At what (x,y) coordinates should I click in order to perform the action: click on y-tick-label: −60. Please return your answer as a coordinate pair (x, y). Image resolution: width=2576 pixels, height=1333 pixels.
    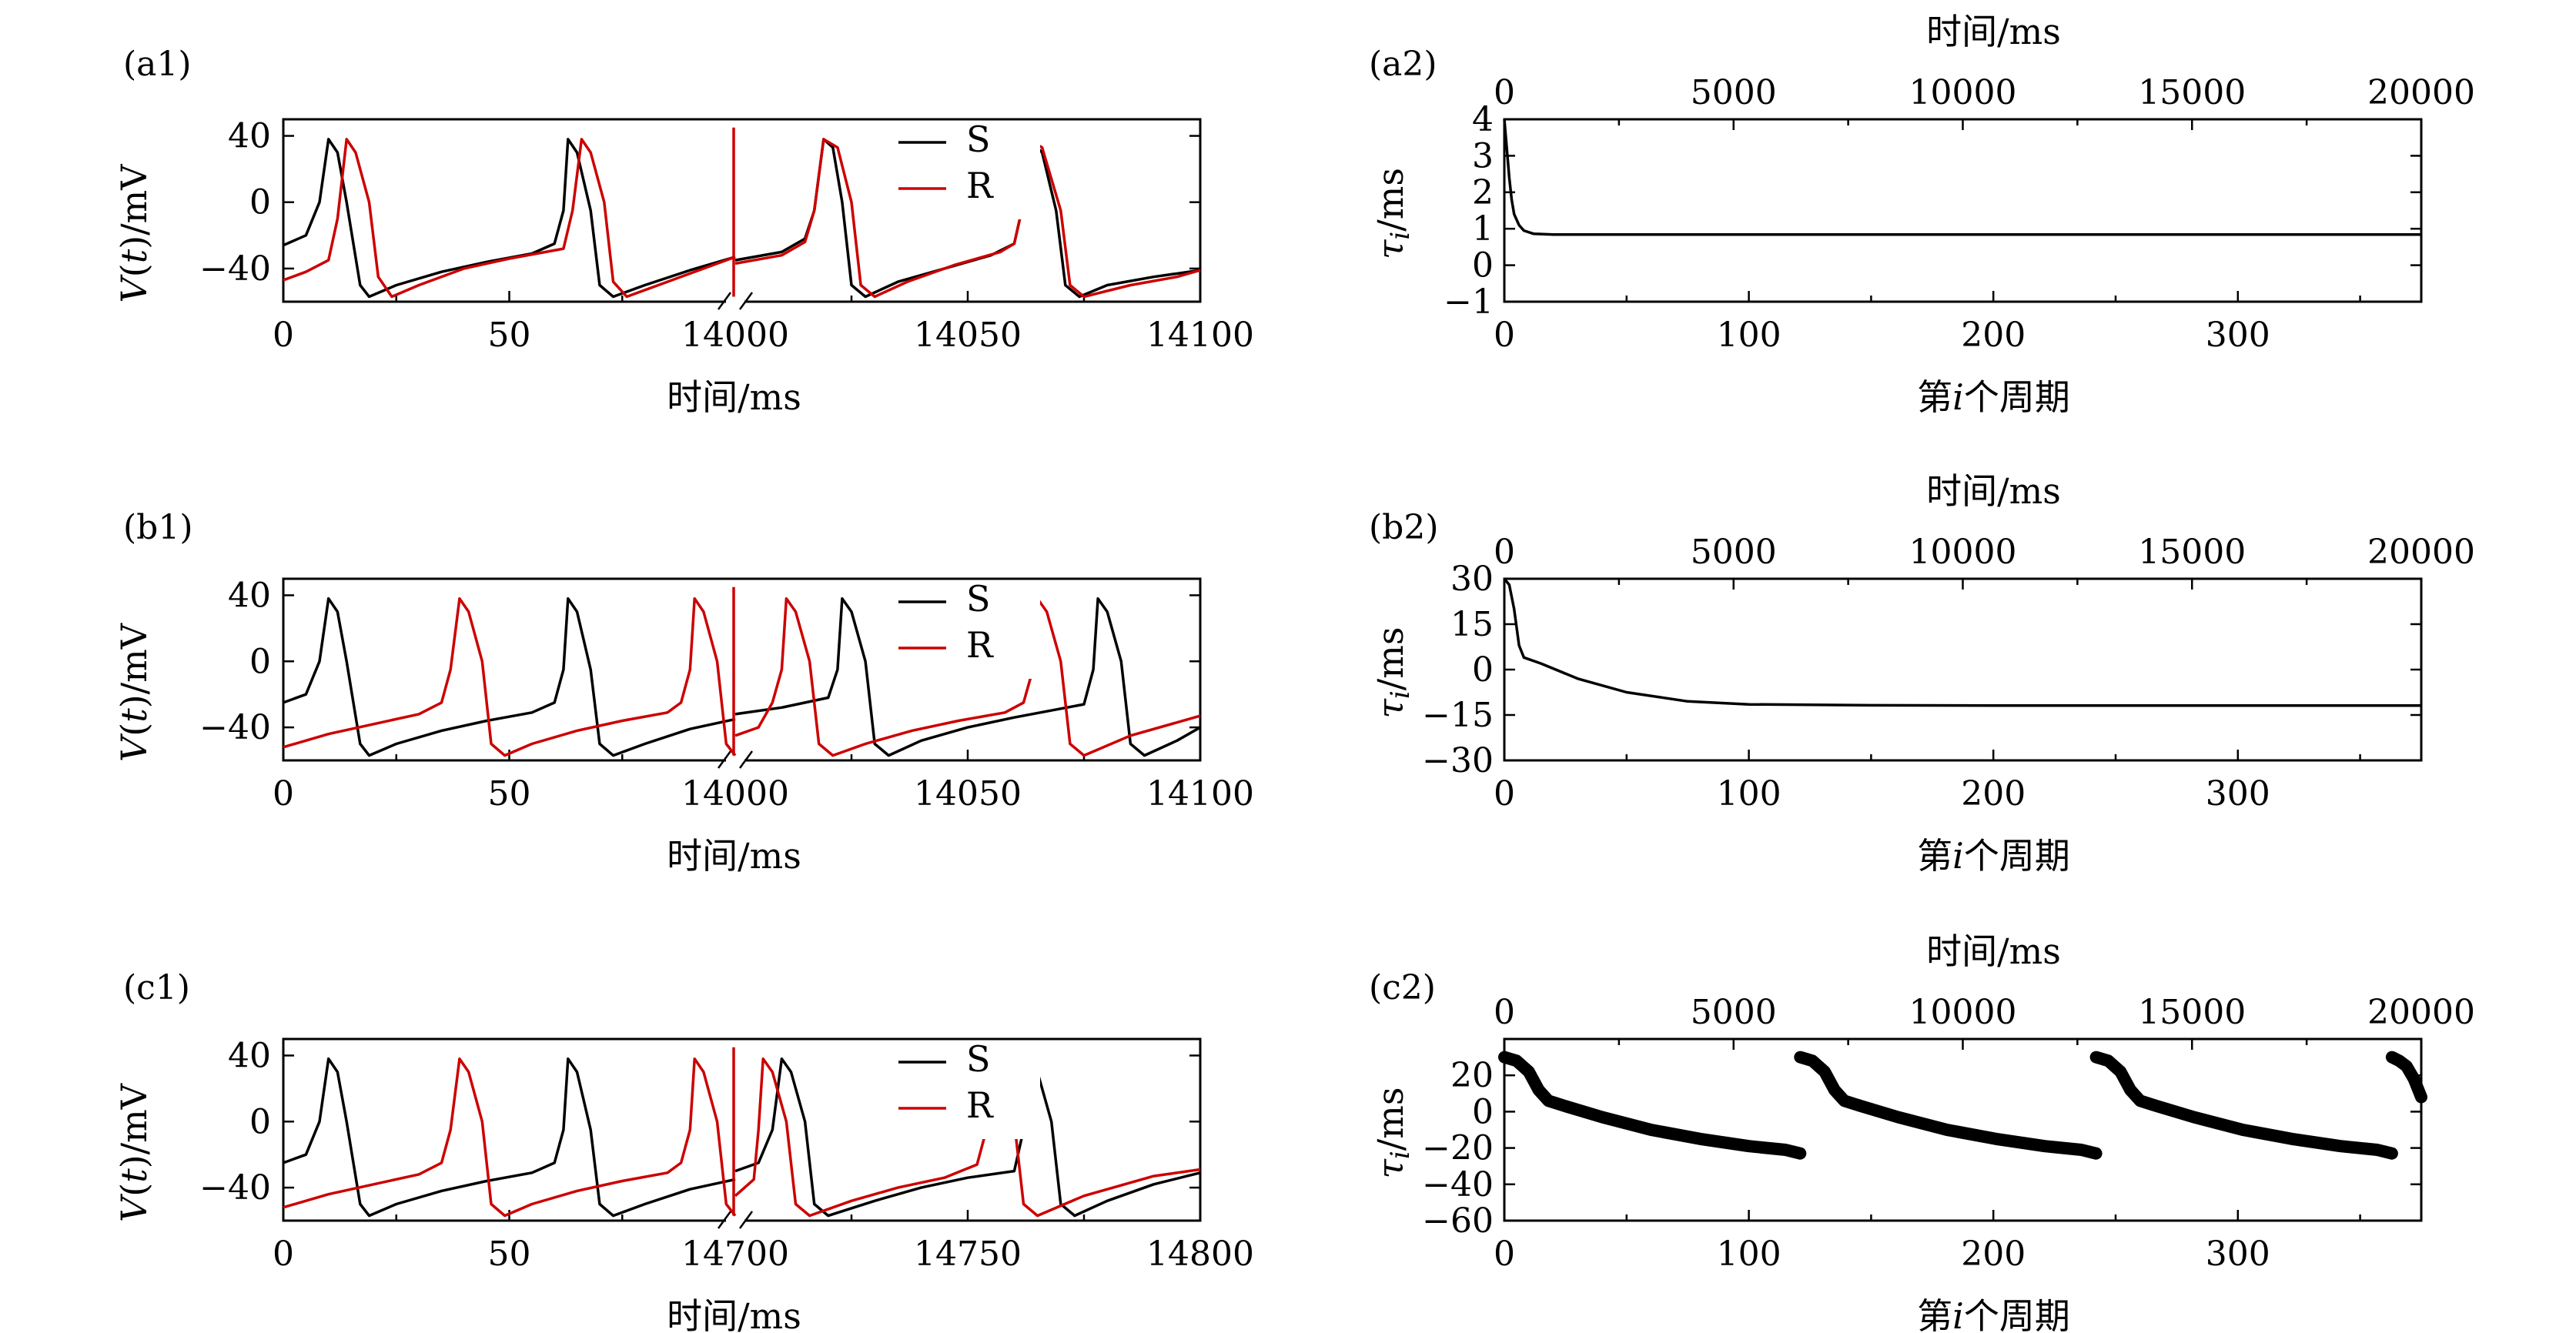
    Looking at the image, I should click on (1458, 1221).